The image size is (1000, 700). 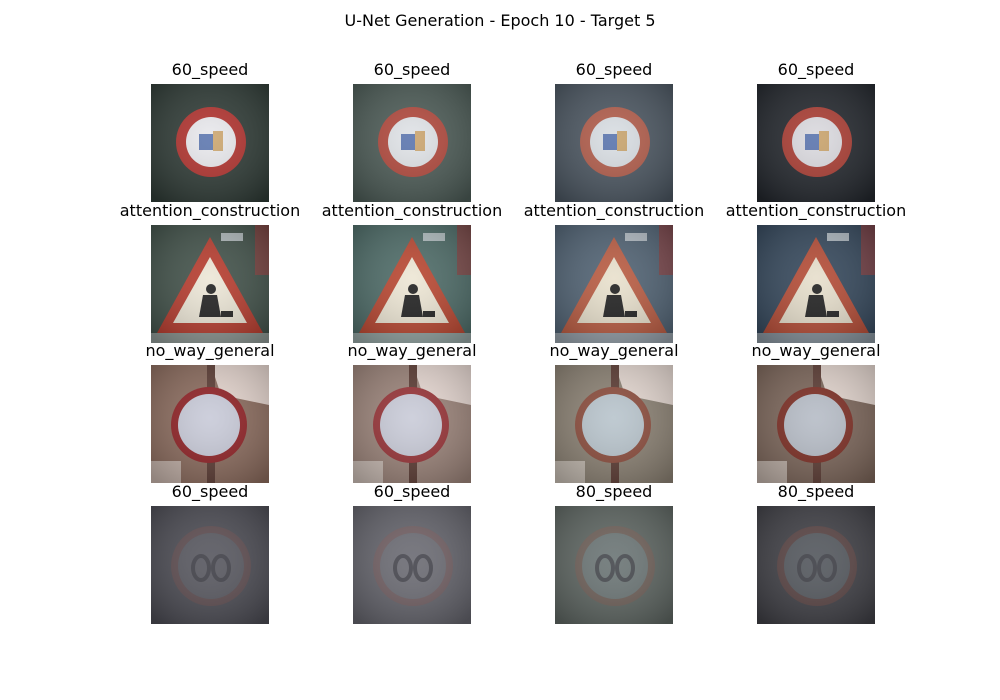 What do you see at coordinates (500, 20) in the screenshot?
I see `figure-title: U-Net Generation - Epoch 10 - Target 5` at bounding box center [500, 20].